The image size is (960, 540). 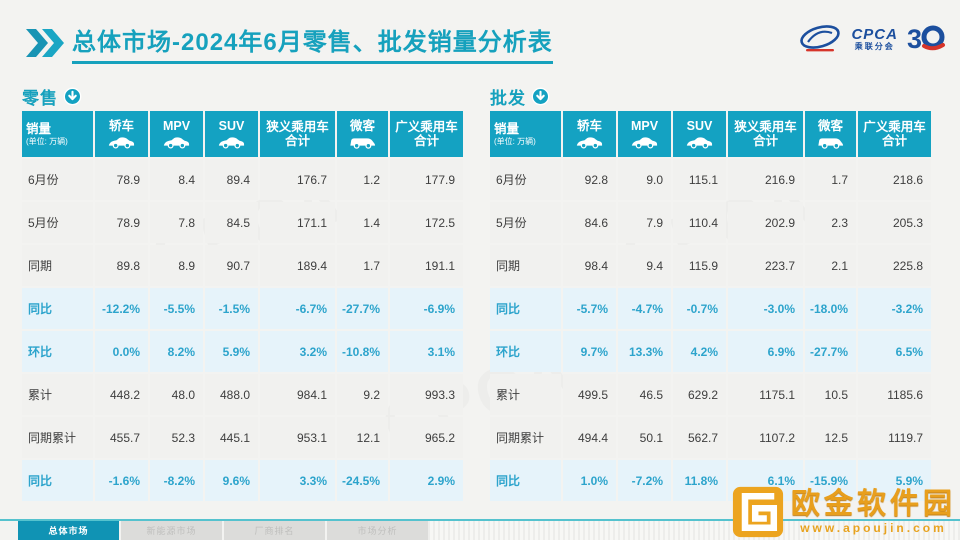 I want to click on cell-value: 89.4, so click(x=231, y=179).